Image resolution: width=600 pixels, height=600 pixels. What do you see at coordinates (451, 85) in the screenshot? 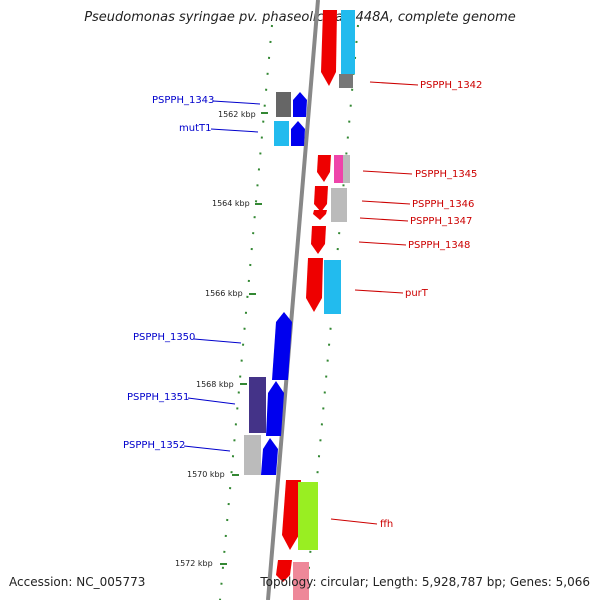
I see `gene-label-pspph-1342: PSPPH_1342` at bounding box center [451, 85].